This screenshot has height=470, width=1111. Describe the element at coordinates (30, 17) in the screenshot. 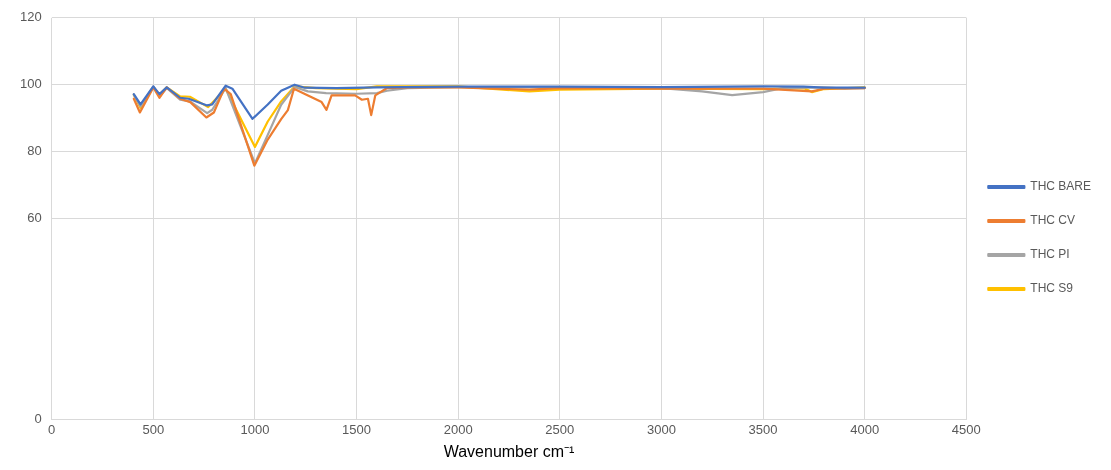

I see `y-tick-label: 120` at that location.